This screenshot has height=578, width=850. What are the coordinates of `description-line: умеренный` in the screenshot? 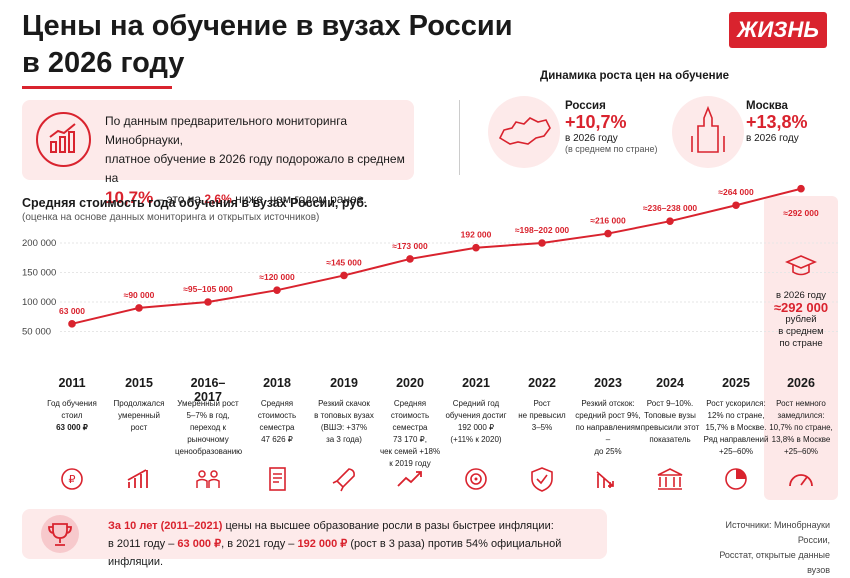 It's located at (139, 415).